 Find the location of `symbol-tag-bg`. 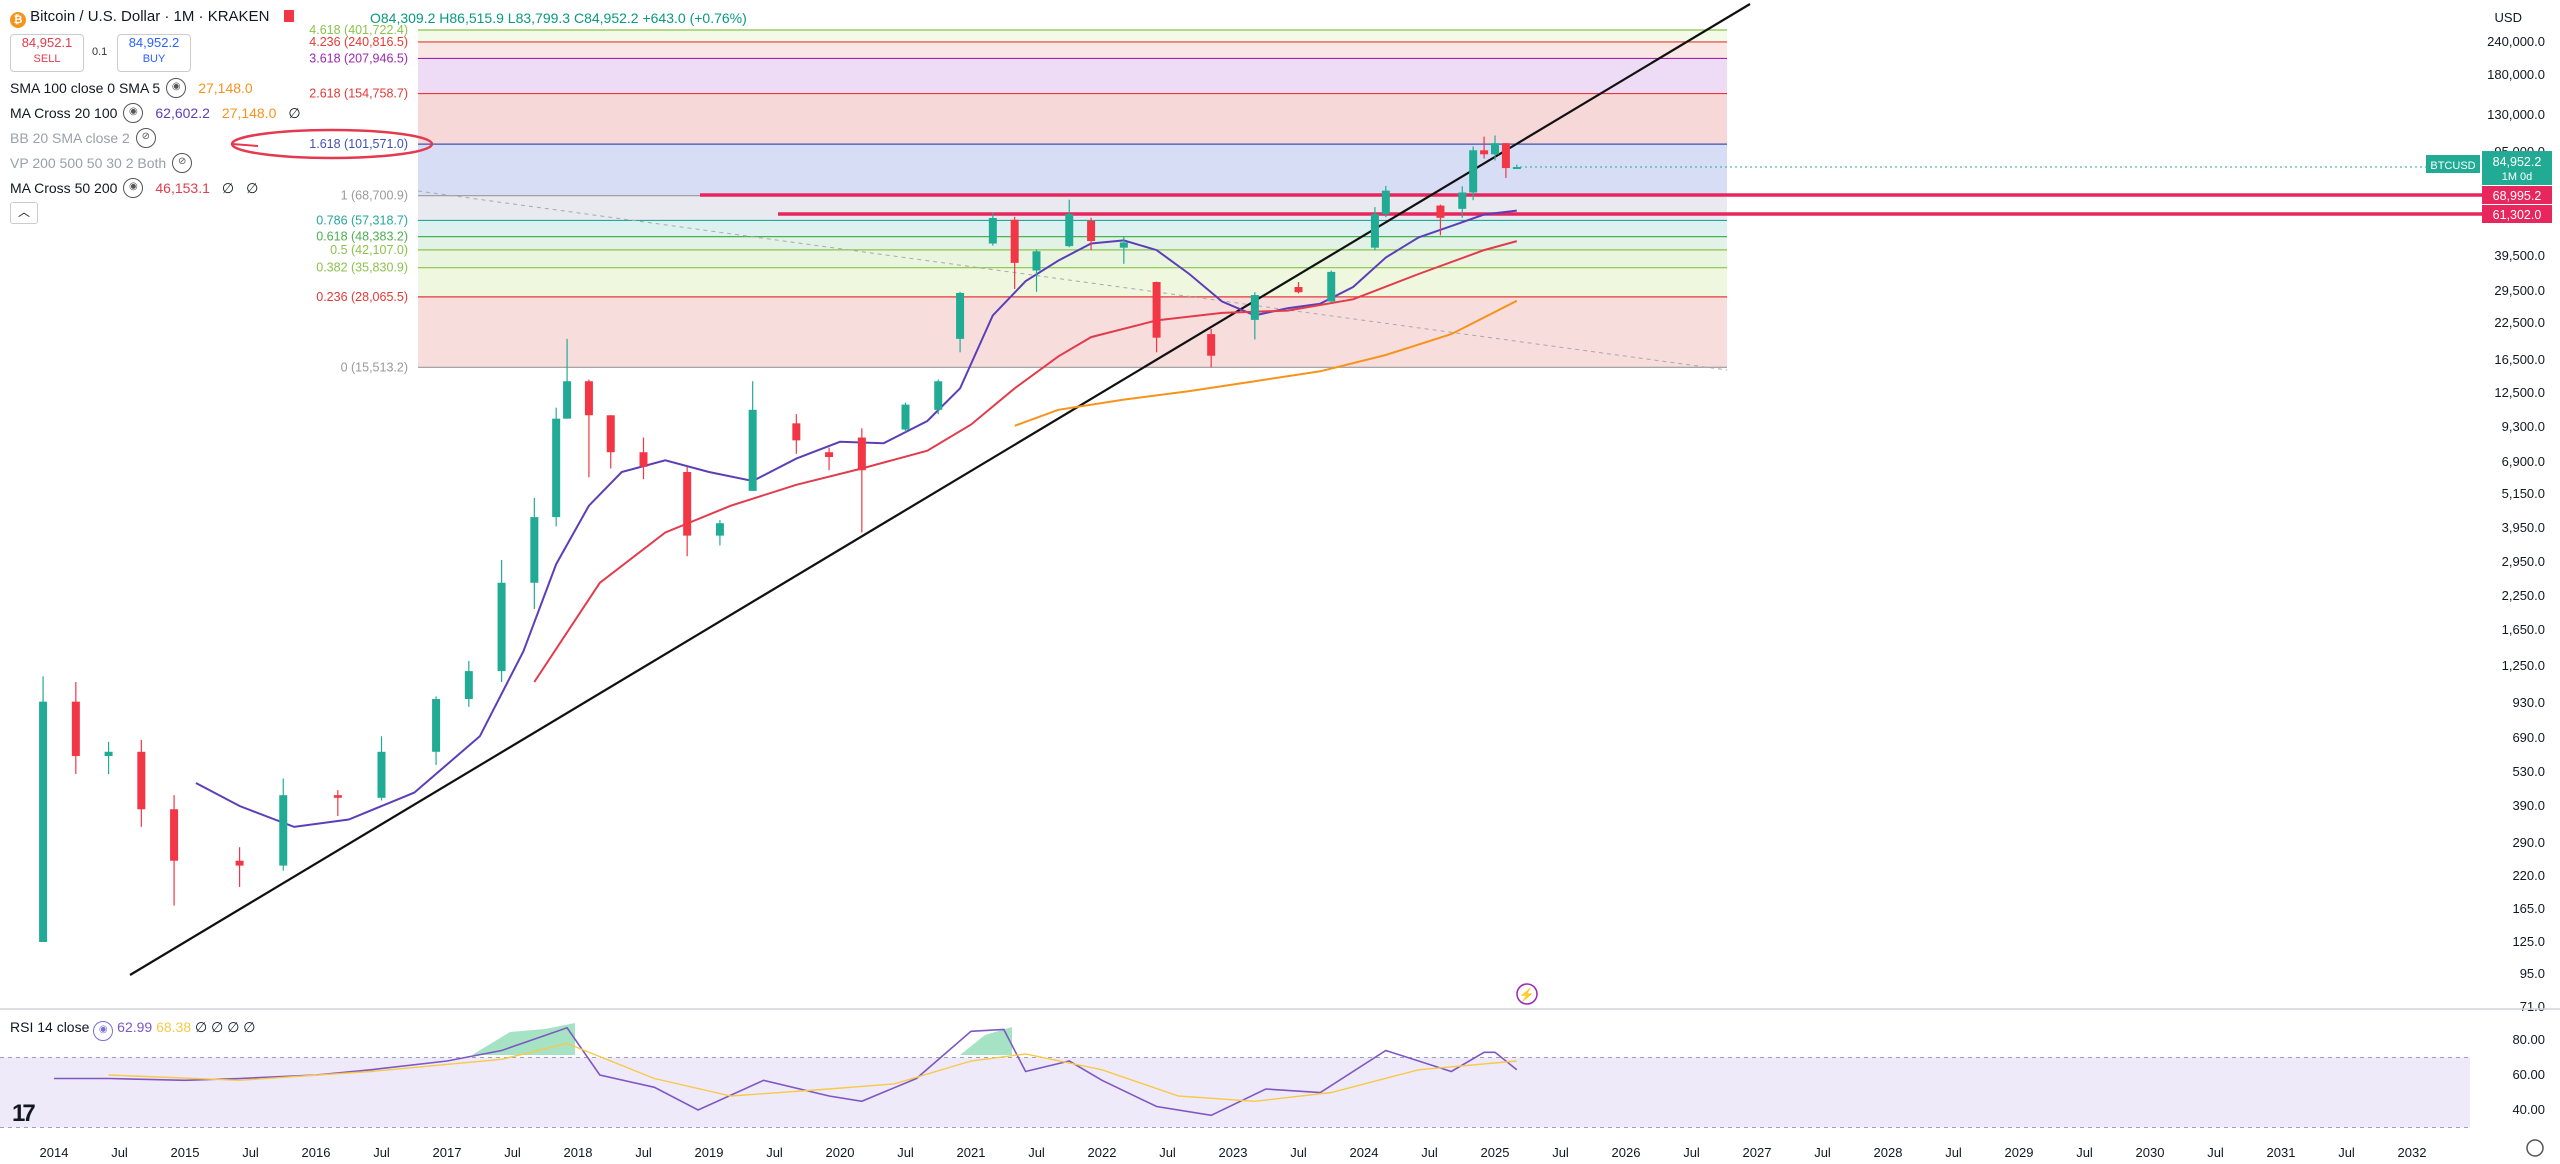

symbol-tag-bg is located at coordinates (2453, 164).